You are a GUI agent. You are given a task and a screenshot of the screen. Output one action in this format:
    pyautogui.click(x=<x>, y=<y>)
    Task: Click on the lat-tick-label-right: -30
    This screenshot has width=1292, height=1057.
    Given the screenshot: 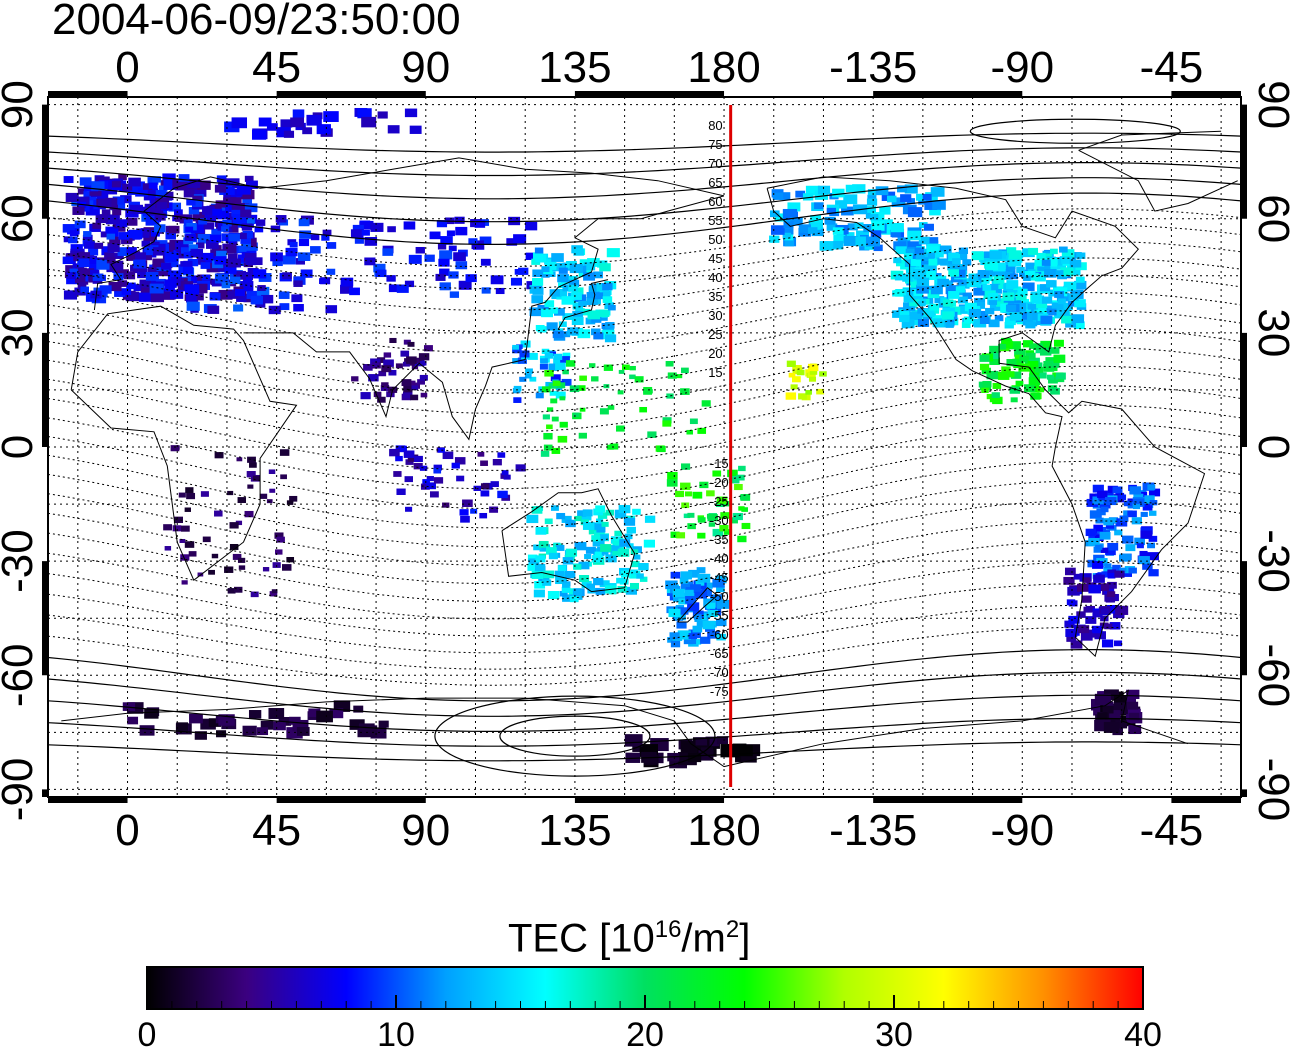 What is the action you would take?
    pyautogui.click(x=1270, y=561)
    